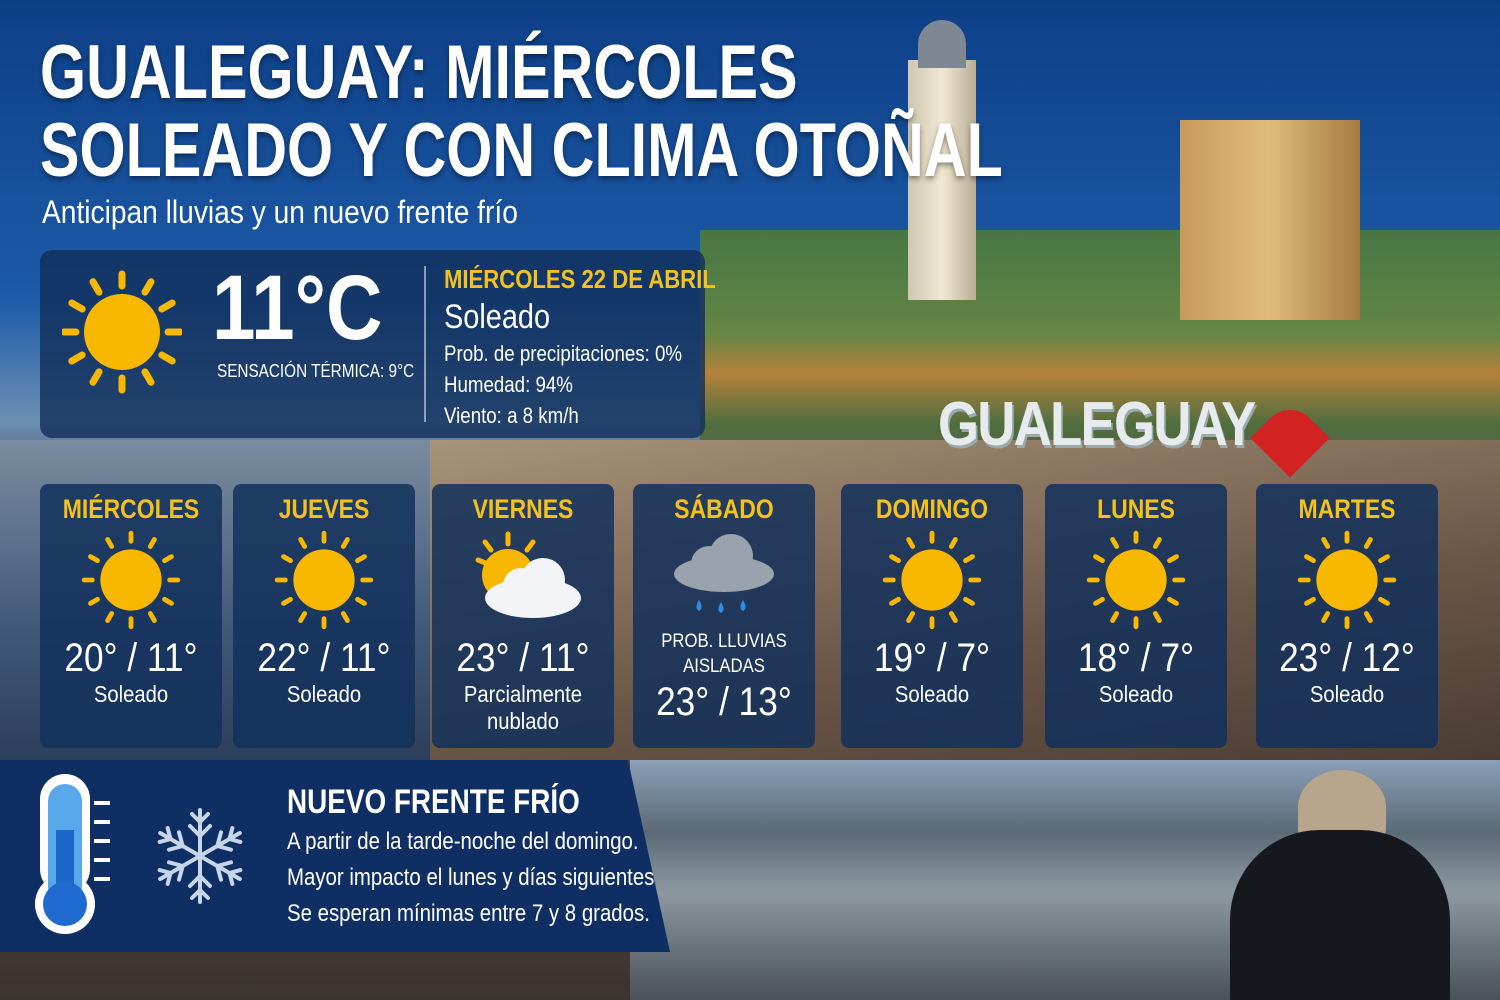 The width and height of the screenshot is (1500, 1000). Describe the element at coordinates (324, 509) in the screenshot. I see `forecast-day: JUEVES` at that location.